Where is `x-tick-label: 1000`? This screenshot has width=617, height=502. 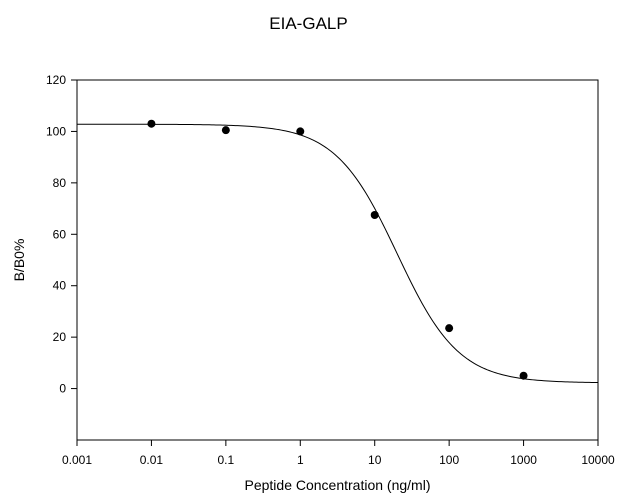 x-tick-label: 1000 is located at coordinates (523, 460).